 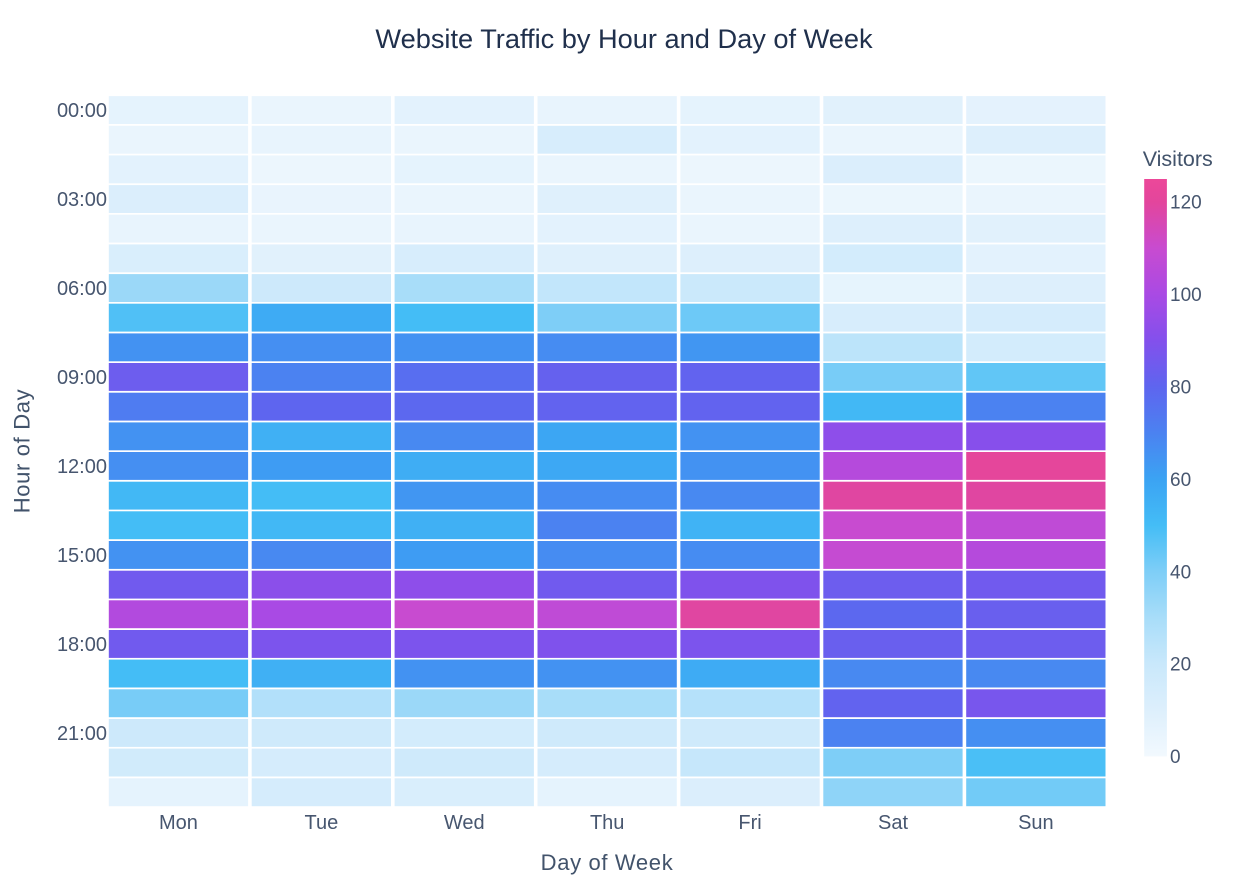 What do you see at coordinates (82, 200) in the screenshot?
I see `svg-text: 03:00` at bounding box center [82, 200].